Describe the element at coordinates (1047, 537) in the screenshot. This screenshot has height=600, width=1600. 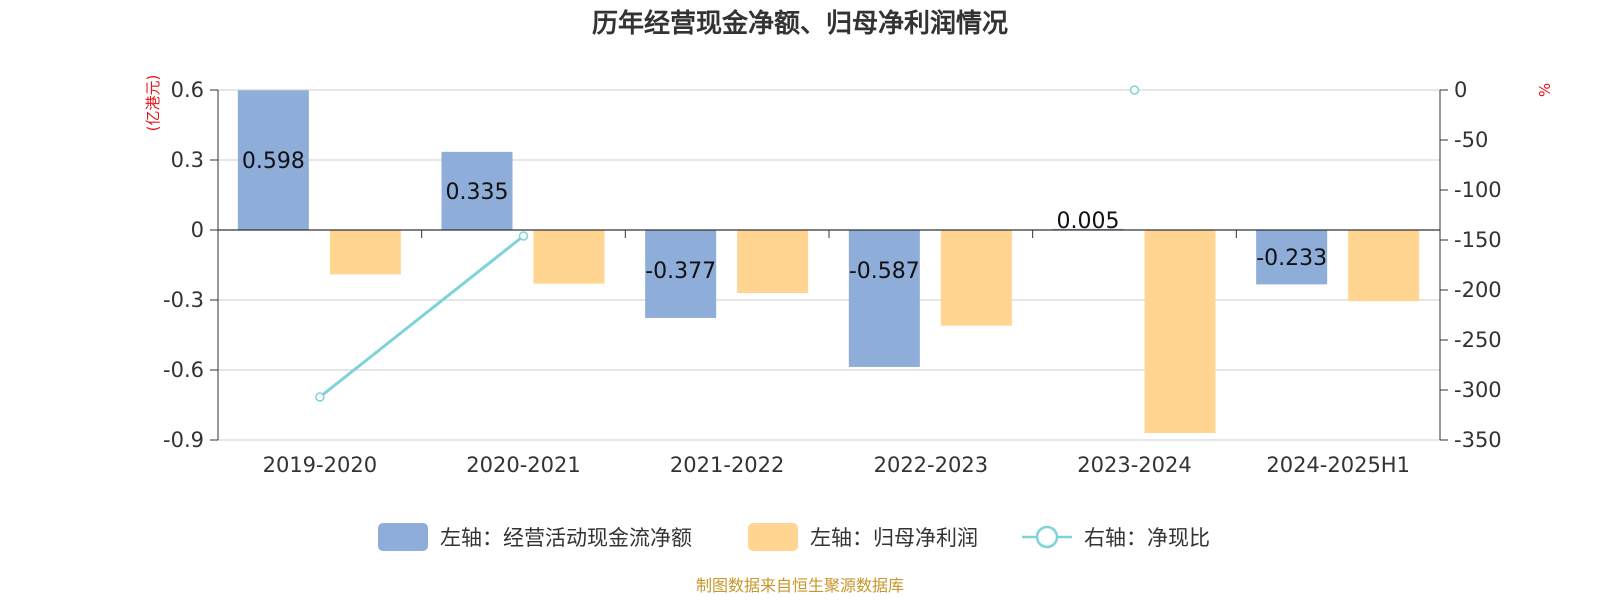
I see `legend-swatch-ratio-marker` at that location.